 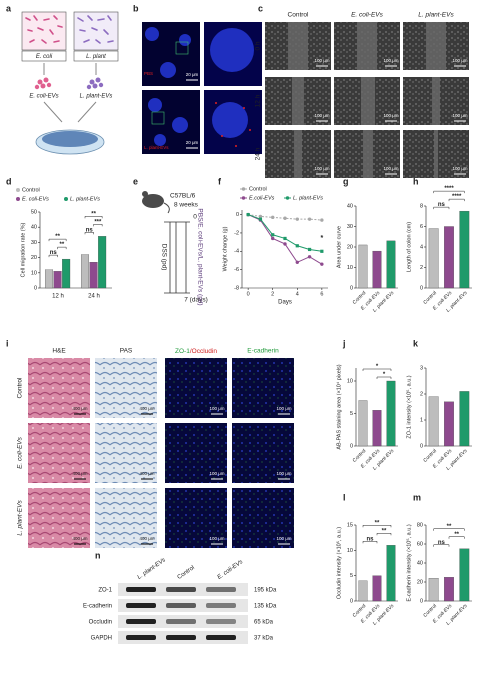 I want to click on panel-letter: l, so click(x=344, y=497).